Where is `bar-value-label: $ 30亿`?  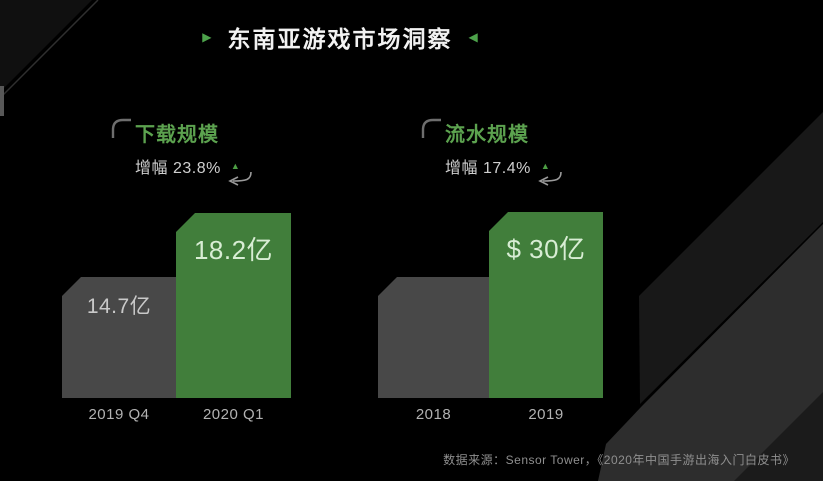
bar-value-label: $ 30亿 is located at coordinates (546, 249).